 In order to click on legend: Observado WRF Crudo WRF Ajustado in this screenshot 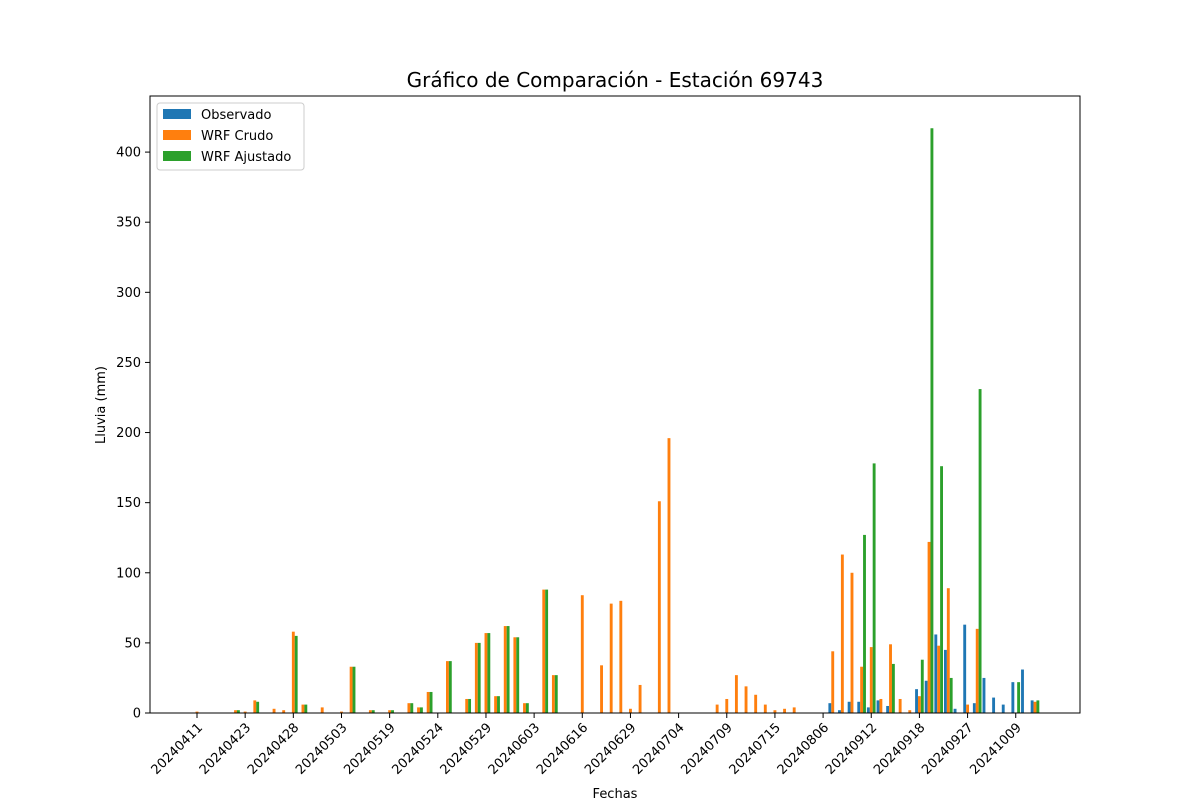, I will do `click(230, 136)`.